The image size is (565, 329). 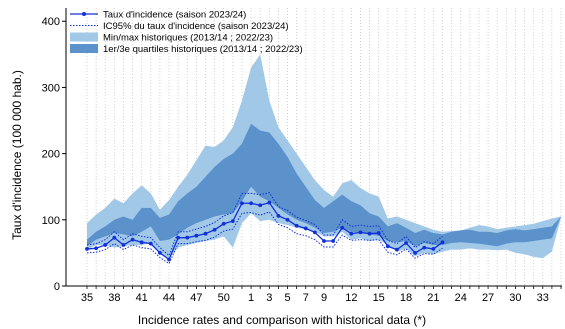 What do you see at coordinates (324, 298) in the screenshot?
I see `x-tick-label: 9` at bounding box center [324, 298].